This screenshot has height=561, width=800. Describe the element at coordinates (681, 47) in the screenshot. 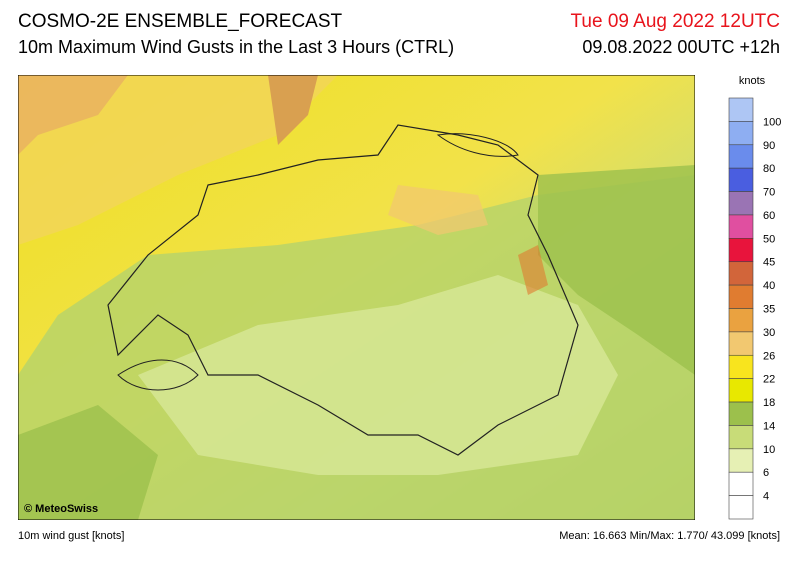

I see `run-time: 09.08.2022 00UTC +12h` at that location.